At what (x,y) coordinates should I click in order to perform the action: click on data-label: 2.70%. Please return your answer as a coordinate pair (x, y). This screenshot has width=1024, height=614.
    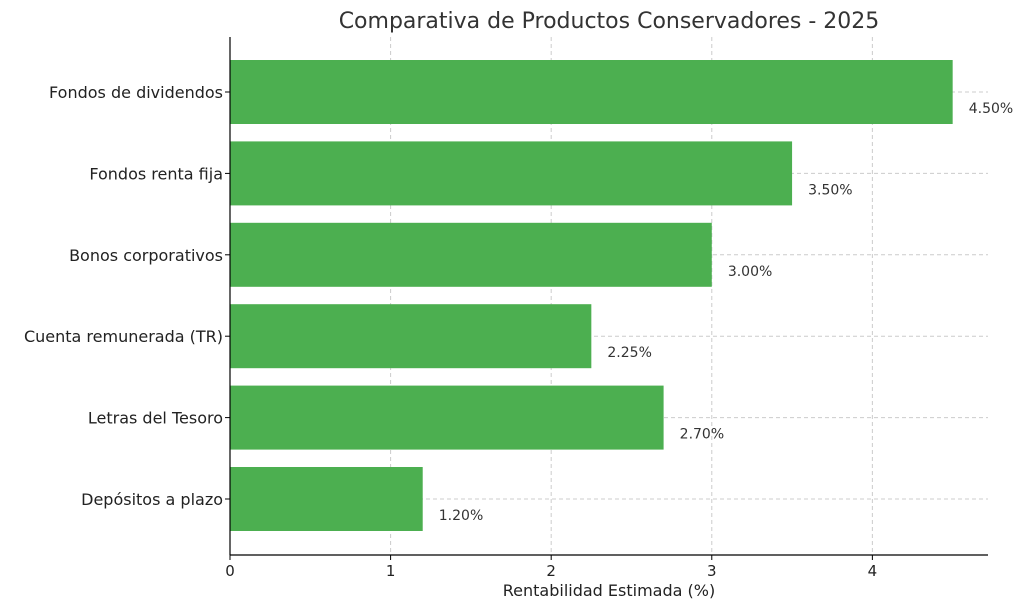
    Looking at the image, I should click on (702, 435).